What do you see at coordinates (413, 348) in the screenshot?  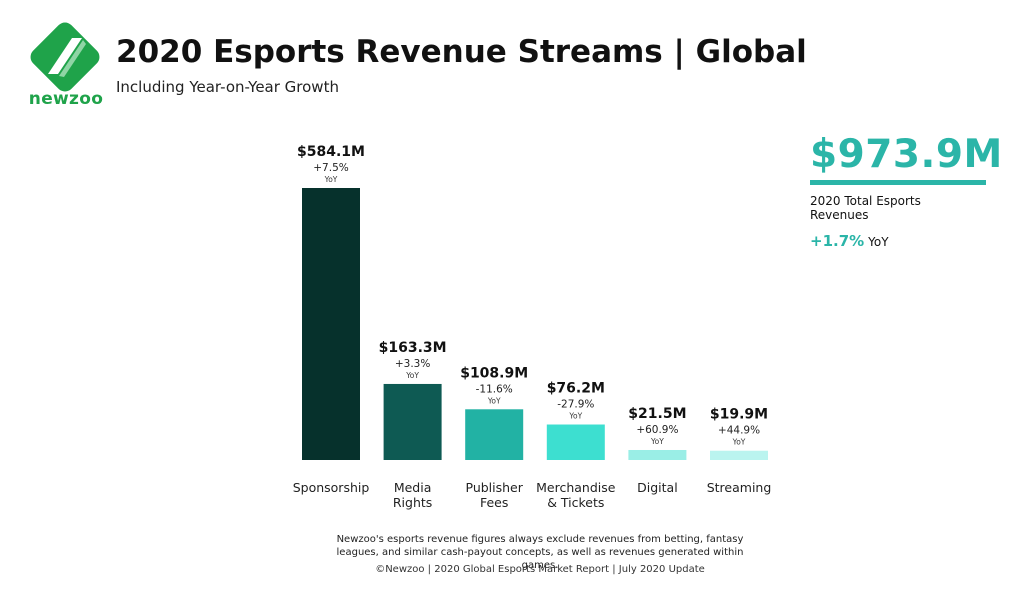 I see `bar-value-label: $163.3M` at bounding box center [413, 348].